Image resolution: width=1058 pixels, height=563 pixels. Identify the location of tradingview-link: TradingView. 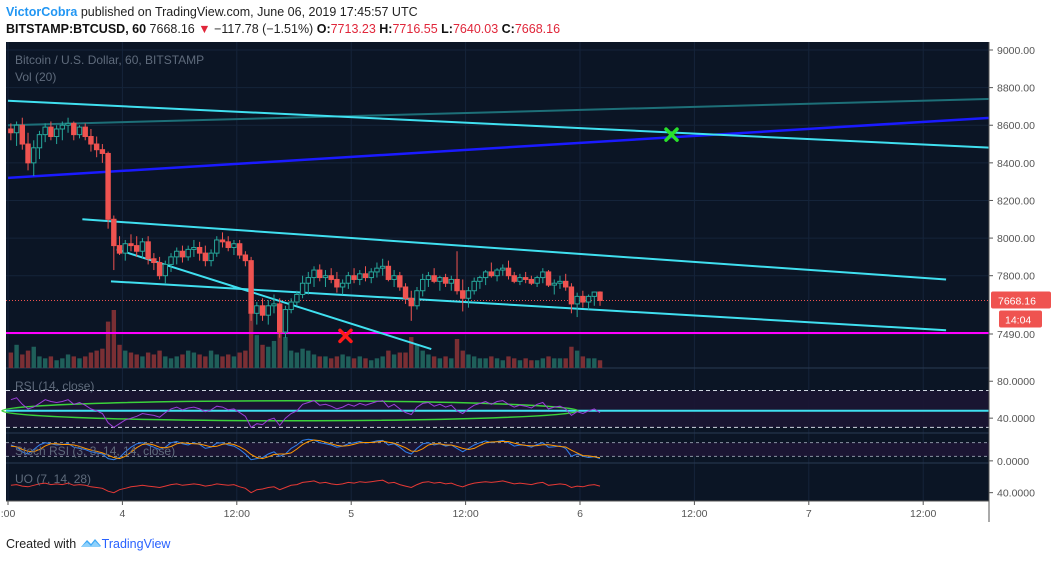
(136, 544).